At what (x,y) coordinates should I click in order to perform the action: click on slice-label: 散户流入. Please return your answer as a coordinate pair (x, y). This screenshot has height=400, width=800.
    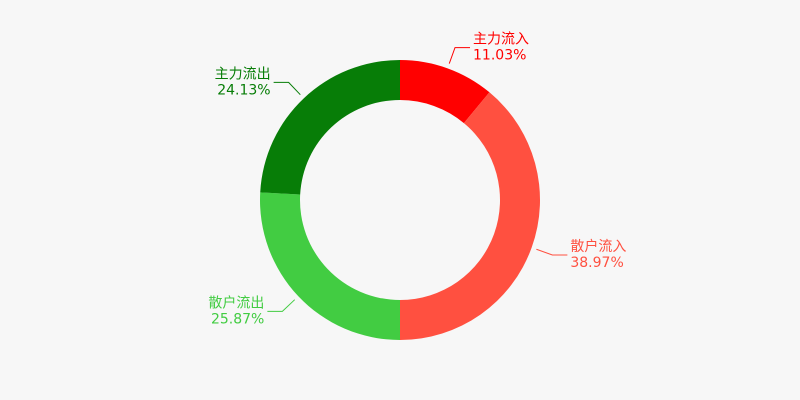
    Looking at the image, I should click on (598, 246).